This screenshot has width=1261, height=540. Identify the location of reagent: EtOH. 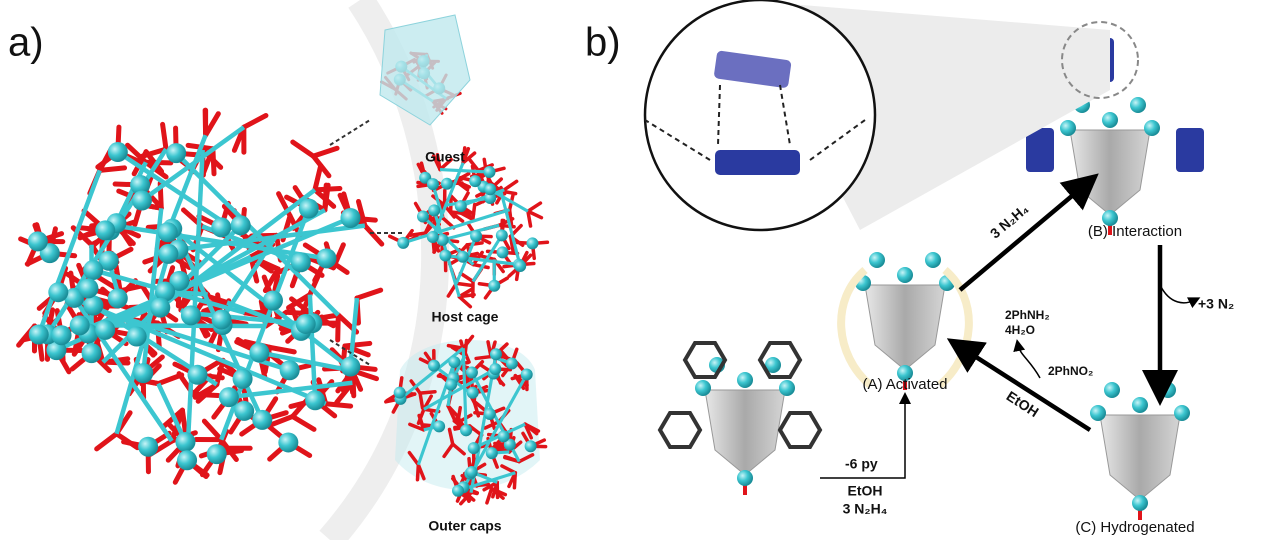
(1023, 404).